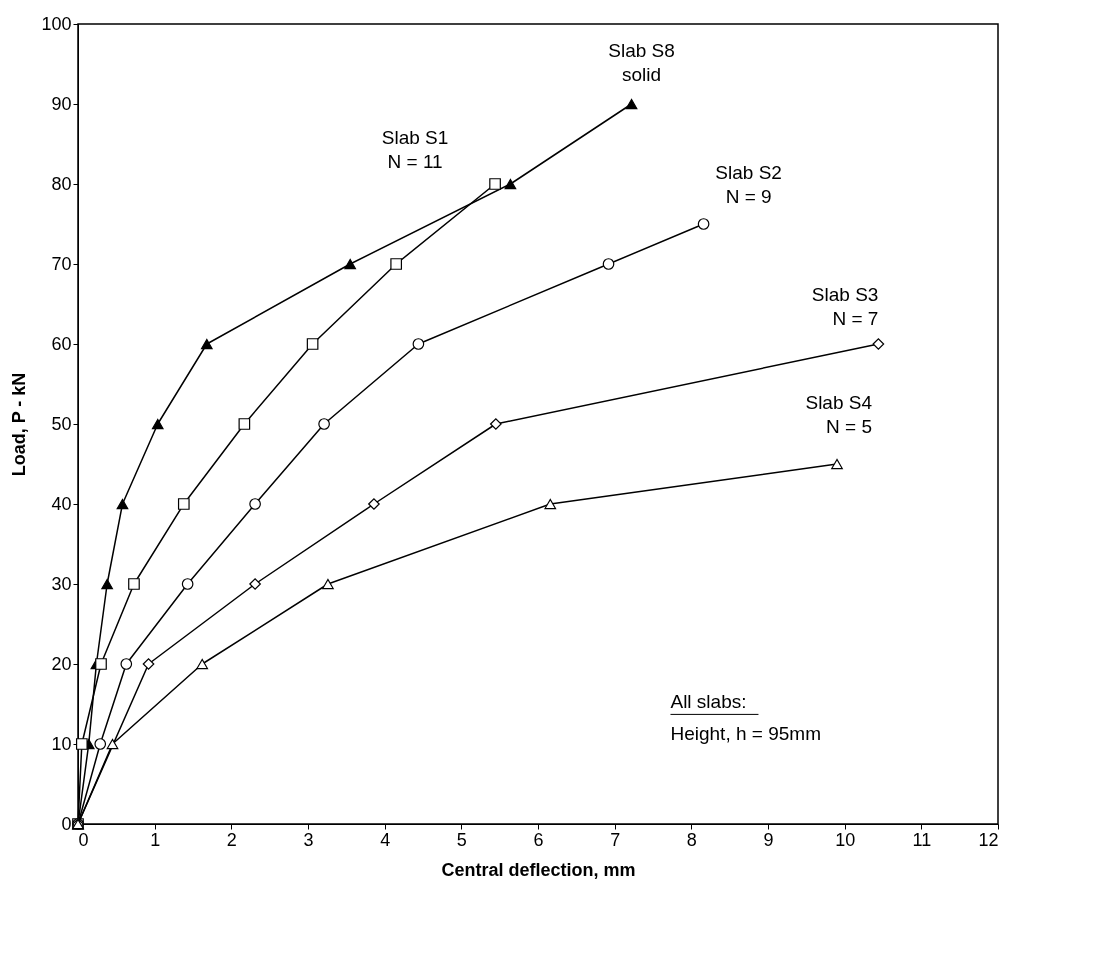 The image size is (1104, 966). Describe the element at coordinates (615, 839) in the screenshot. I see `x-tick-label: 7` at that location.